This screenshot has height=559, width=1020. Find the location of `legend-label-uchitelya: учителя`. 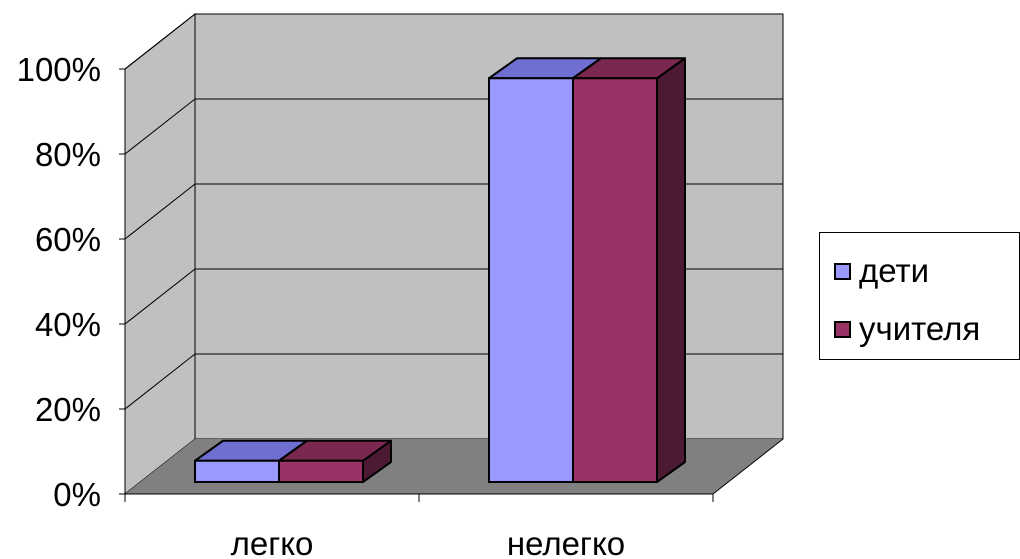

legend-label-uchitelya: учителя is located at coordinates (920, 328).